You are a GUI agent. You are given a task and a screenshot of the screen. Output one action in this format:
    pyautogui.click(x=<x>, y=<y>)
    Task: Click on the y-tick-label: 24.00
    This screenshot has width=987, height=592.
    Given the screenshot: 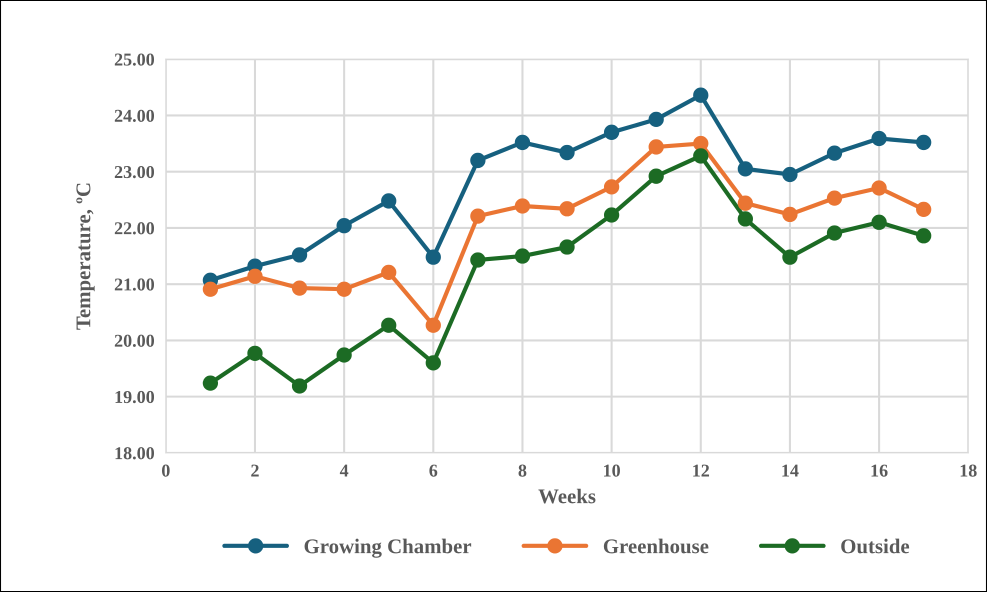 What is the action you would take?
    pyautogui.click(x=134, y=116)
    